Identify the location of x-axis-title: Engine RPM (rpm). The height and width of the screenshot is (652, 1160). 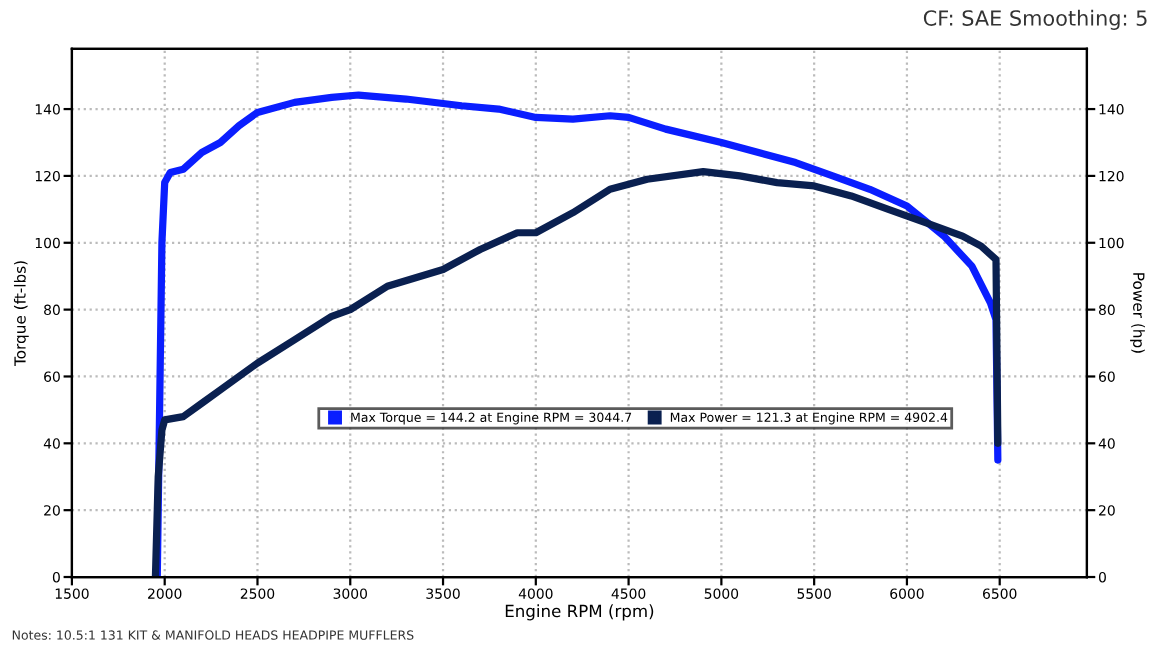
(579, 612).